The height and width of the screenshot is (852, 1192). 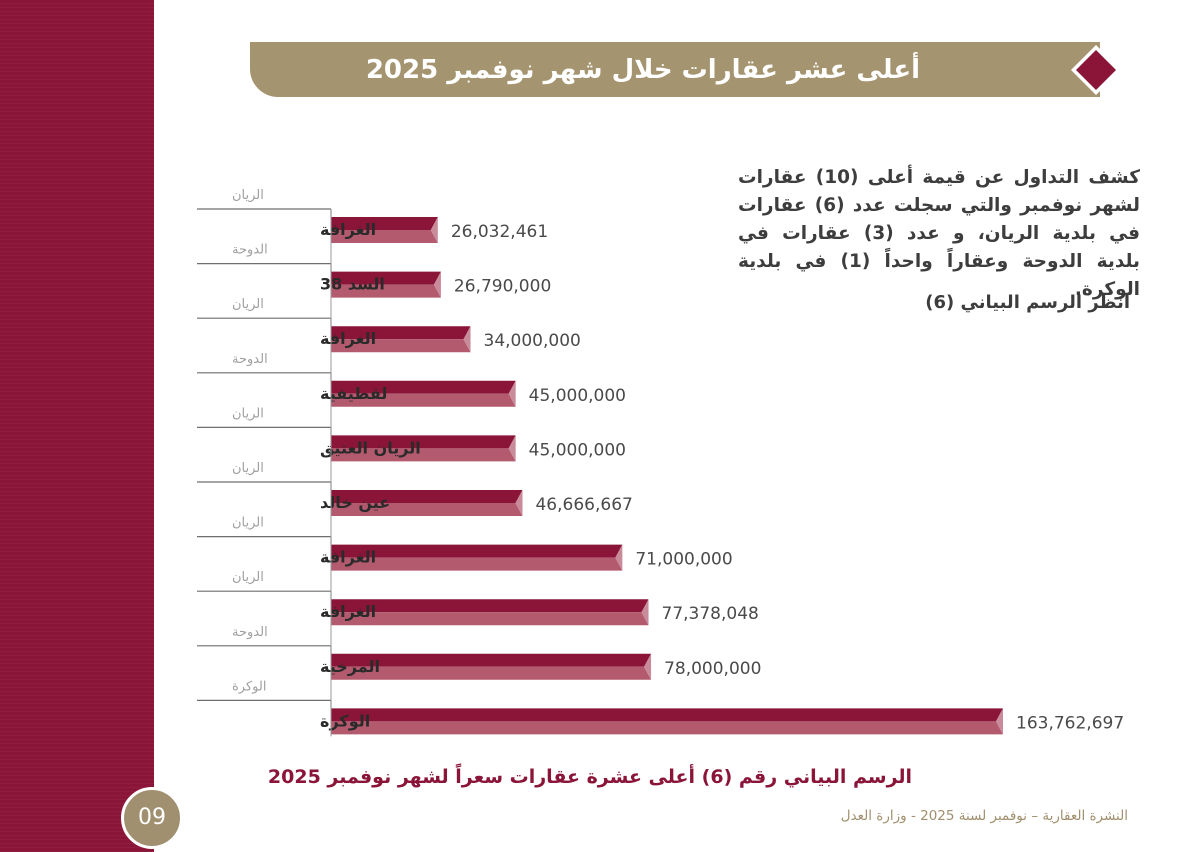 I want to click on category-label: السد 38, so click(x=352, y=284).